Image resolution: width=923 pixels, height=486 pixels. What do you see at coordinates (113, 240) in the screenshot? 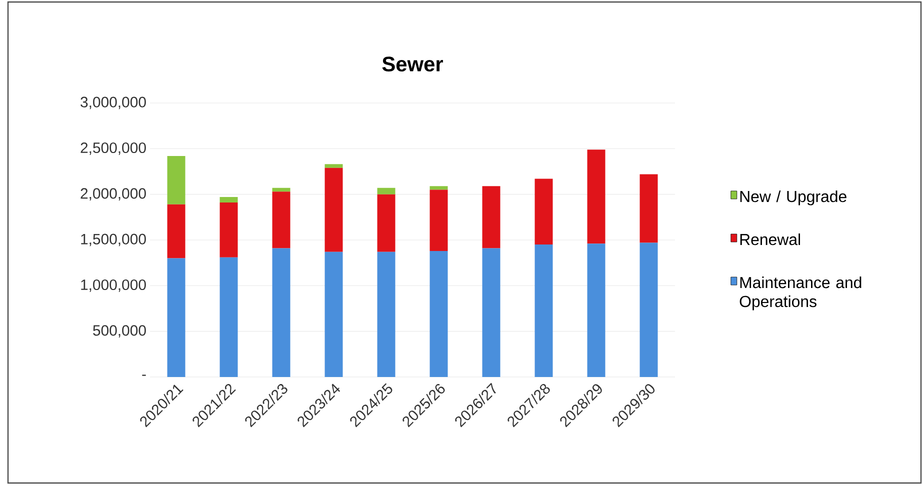
I see `y-tick-label: 1,500,000` at bounding box center [113, 240].